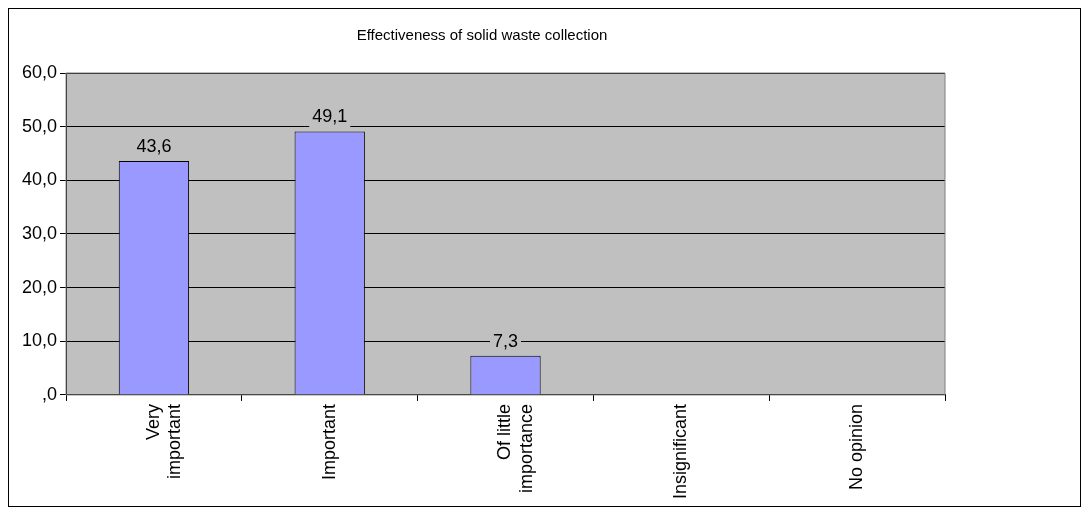  What do you see at coordinates (680, 451) in the screenshot?
I see `x-tick-label: Insignificant` at bounding box center [680, 451].